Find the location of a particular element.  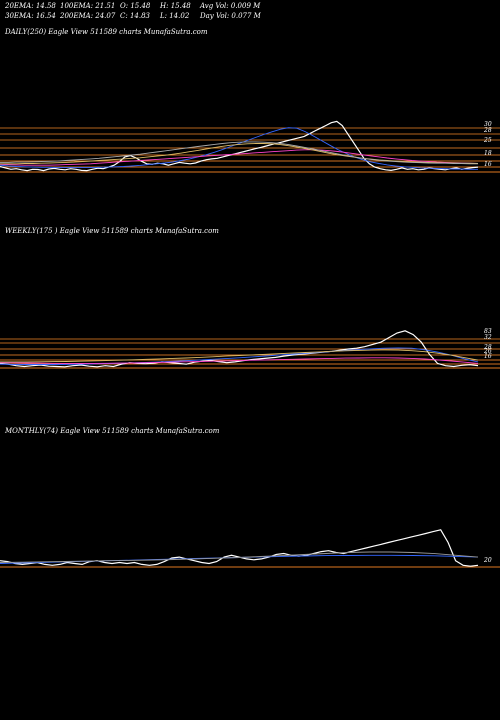

right-axis-label: 26 is located at coordinates (487, 351).